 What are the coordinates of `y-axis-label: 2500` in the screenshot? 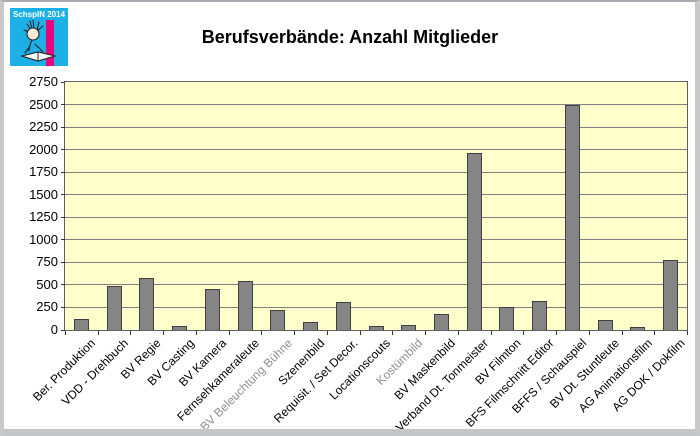 It's located at (43, 104).